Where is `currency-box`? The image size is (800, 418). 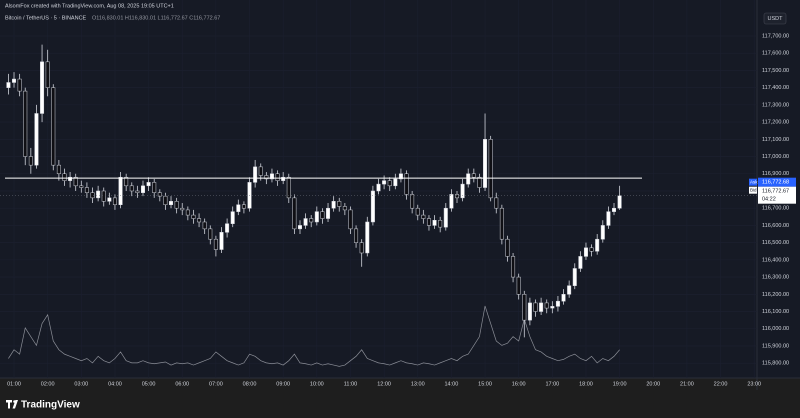
currency-box is located at coordinates (775, 18).